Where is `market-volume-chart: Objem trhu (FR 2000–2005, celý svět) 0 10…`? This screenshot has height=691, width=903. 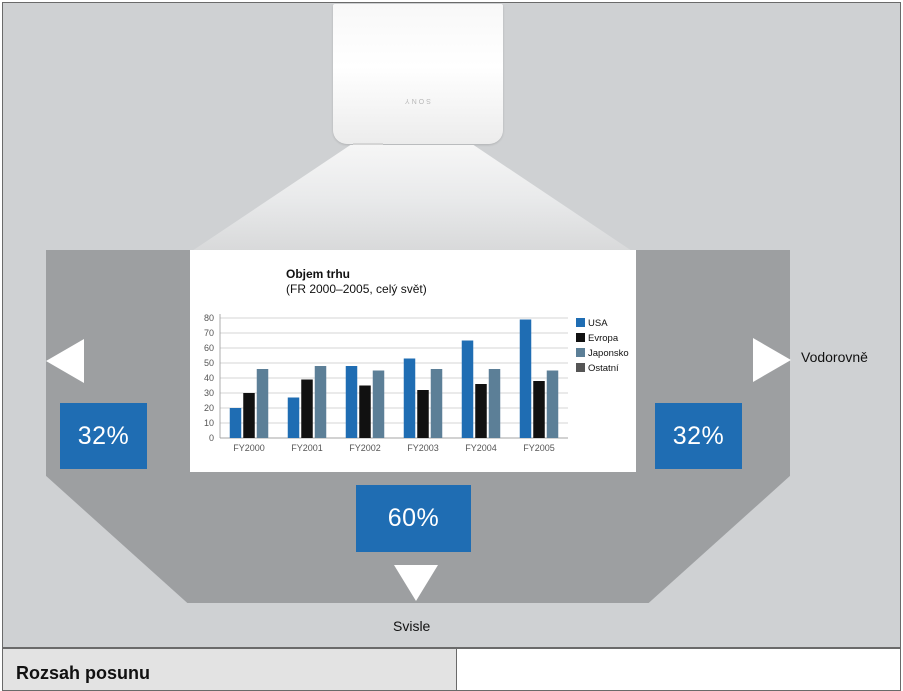
market-volume-chart: Objem trhu (FR 2000–2005, celý svět) 0 10… is located at coordinates (416, 360).